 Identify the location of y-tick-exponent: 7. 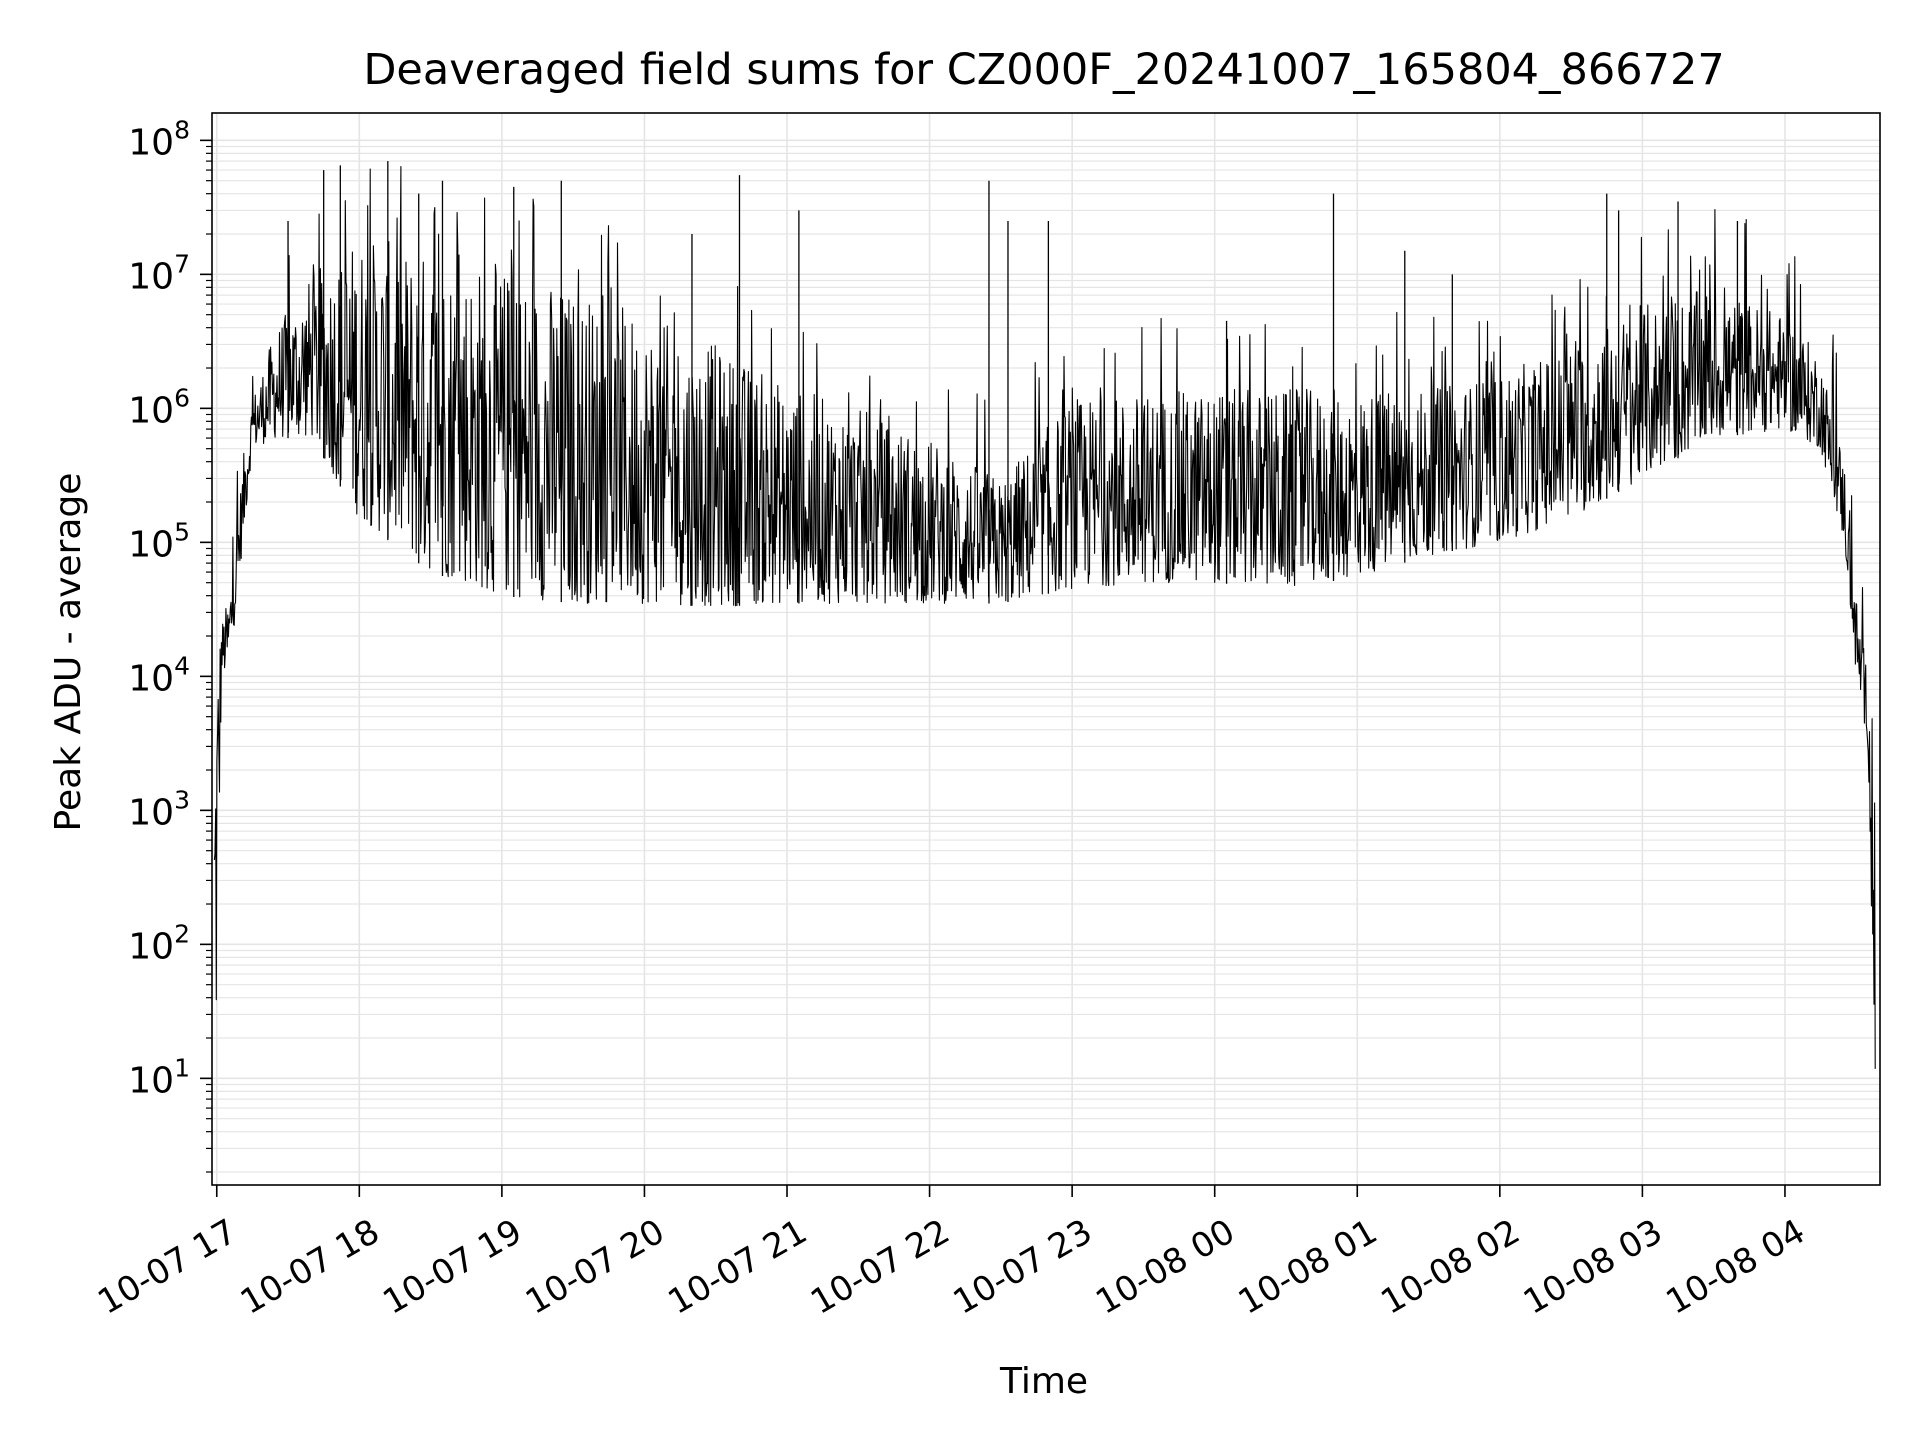
(182, 263).